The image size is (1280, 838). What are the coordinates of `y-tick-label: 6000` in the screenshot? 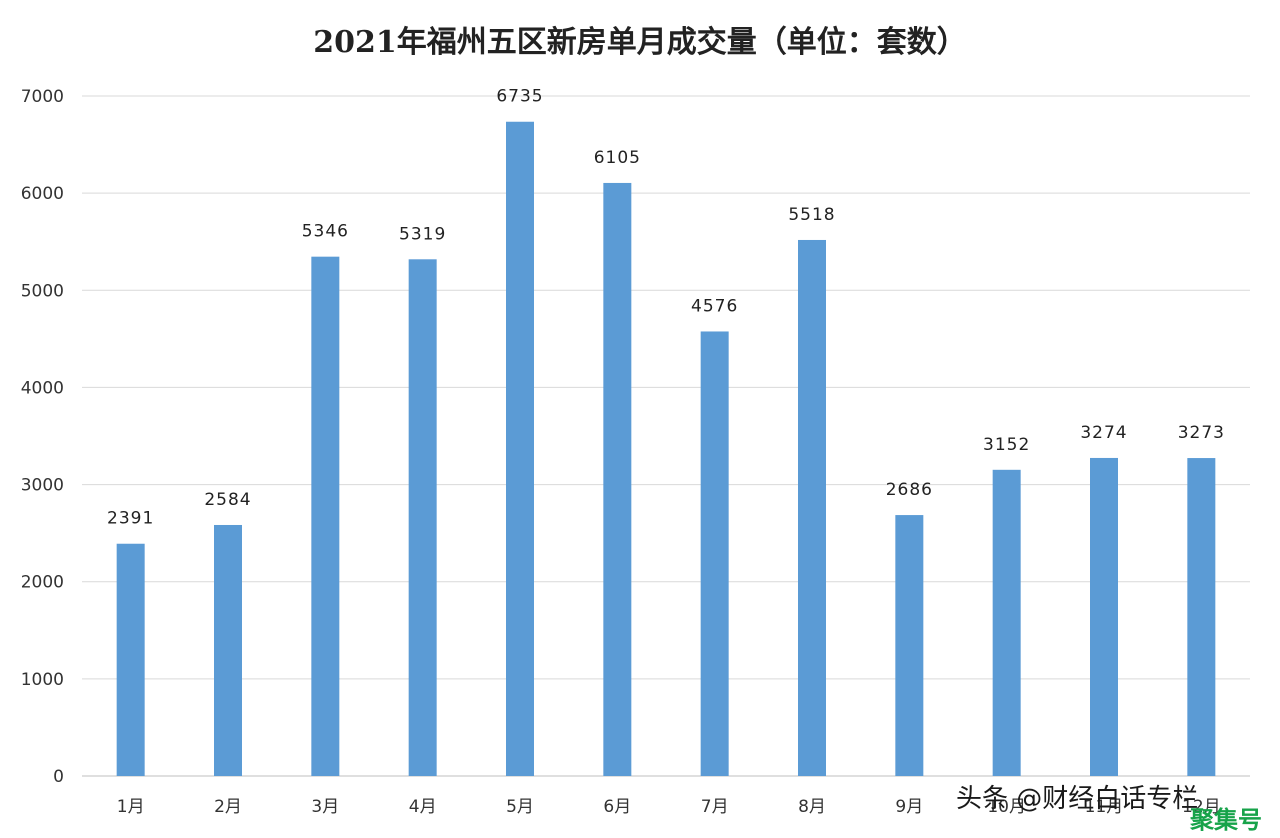 It's located at (42, 194).